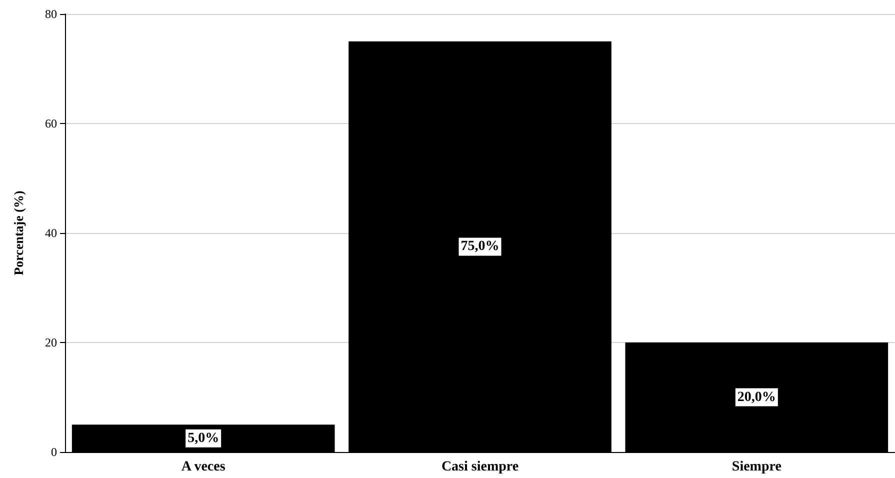  What do you see at coordinates (54, 452) in the screenshot?
I see `y-tick-label: 0` at bounding box center [54, 452].